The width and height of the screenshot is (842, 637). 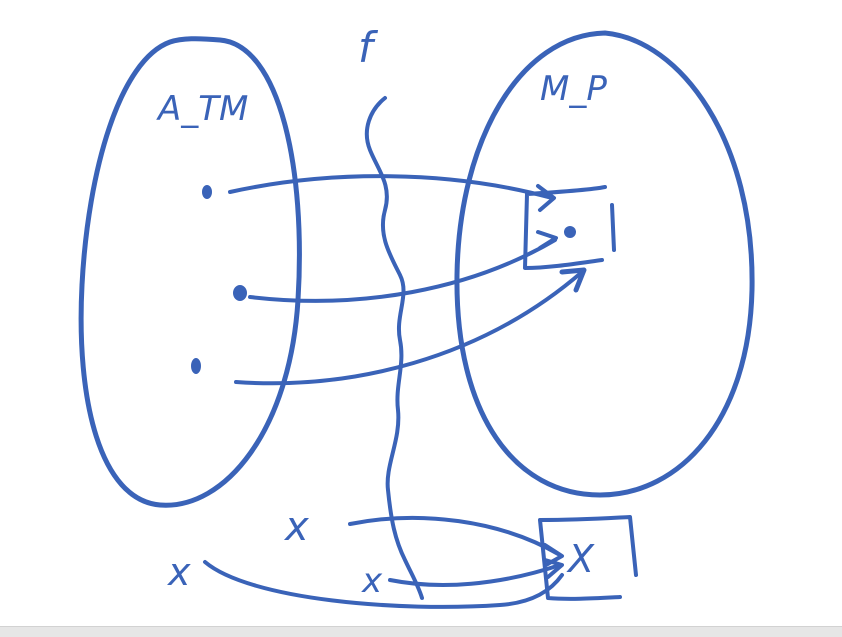 What do you see at coordinates (421, 631) in the screenshot?
I see `bottom-strip` at bounding box center [421, 631].